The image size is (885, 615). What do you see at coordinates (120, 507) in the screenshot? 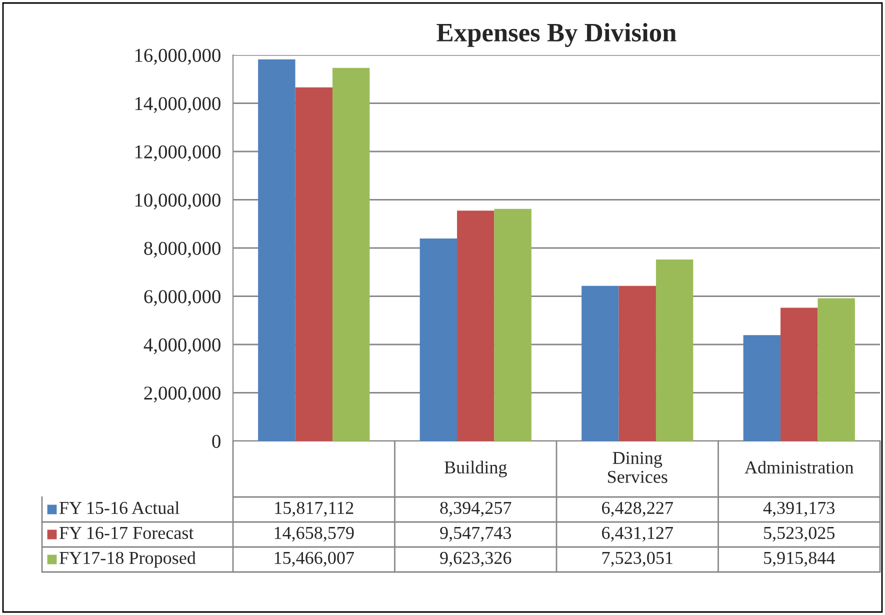
I see `legend-label: FY 15-16 Actual` at bounding box center [120, 507].